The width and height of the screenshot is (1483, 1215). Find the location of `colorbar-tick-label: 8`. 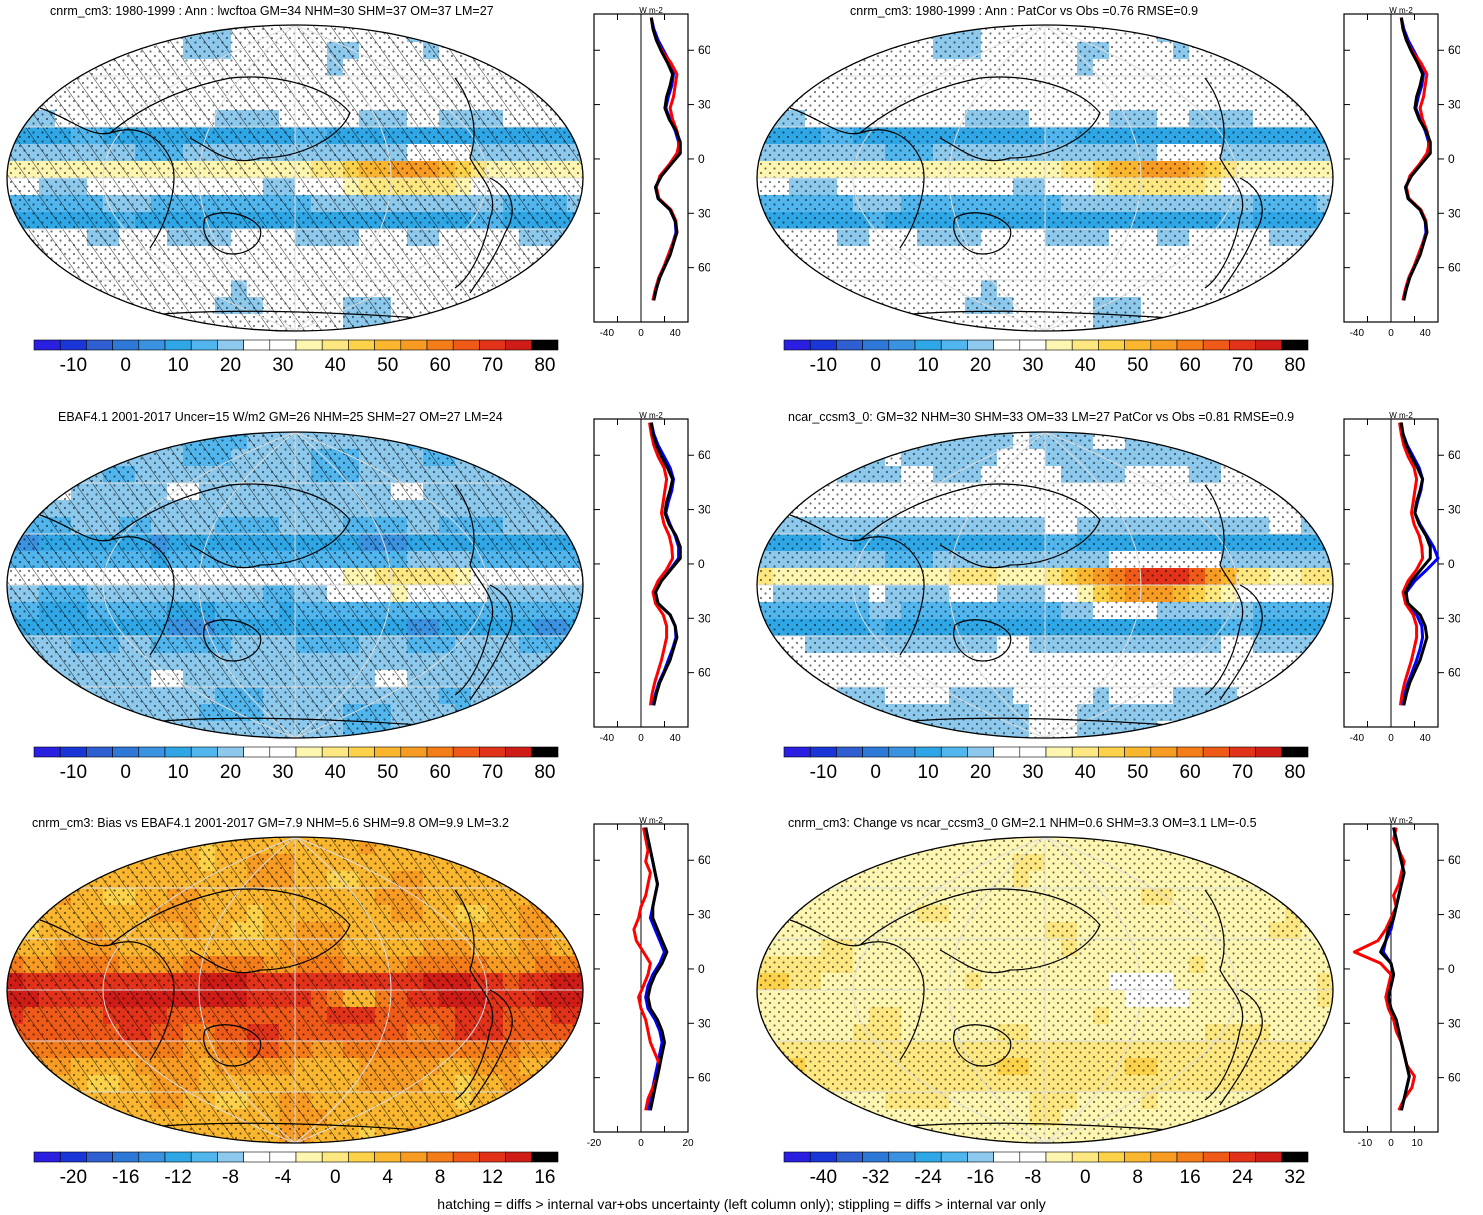

colorbar-tick-label: 8 is located at coordinates (1137, 1177).